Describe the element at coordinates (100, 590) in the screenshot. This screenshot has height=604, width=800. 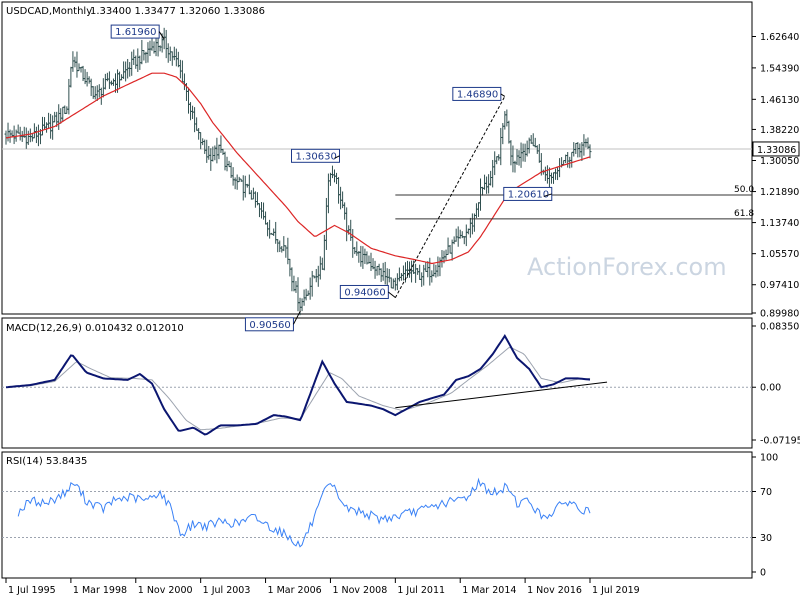
I see `x-tick-label: 1 Mar 1998` at that location.